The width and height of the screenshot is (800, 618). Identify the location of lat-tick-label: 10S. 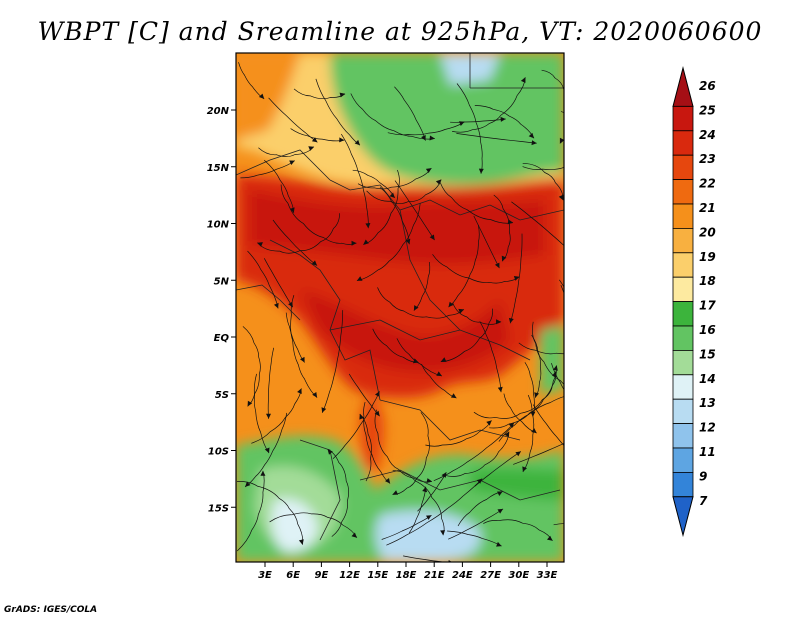
(218, 452).